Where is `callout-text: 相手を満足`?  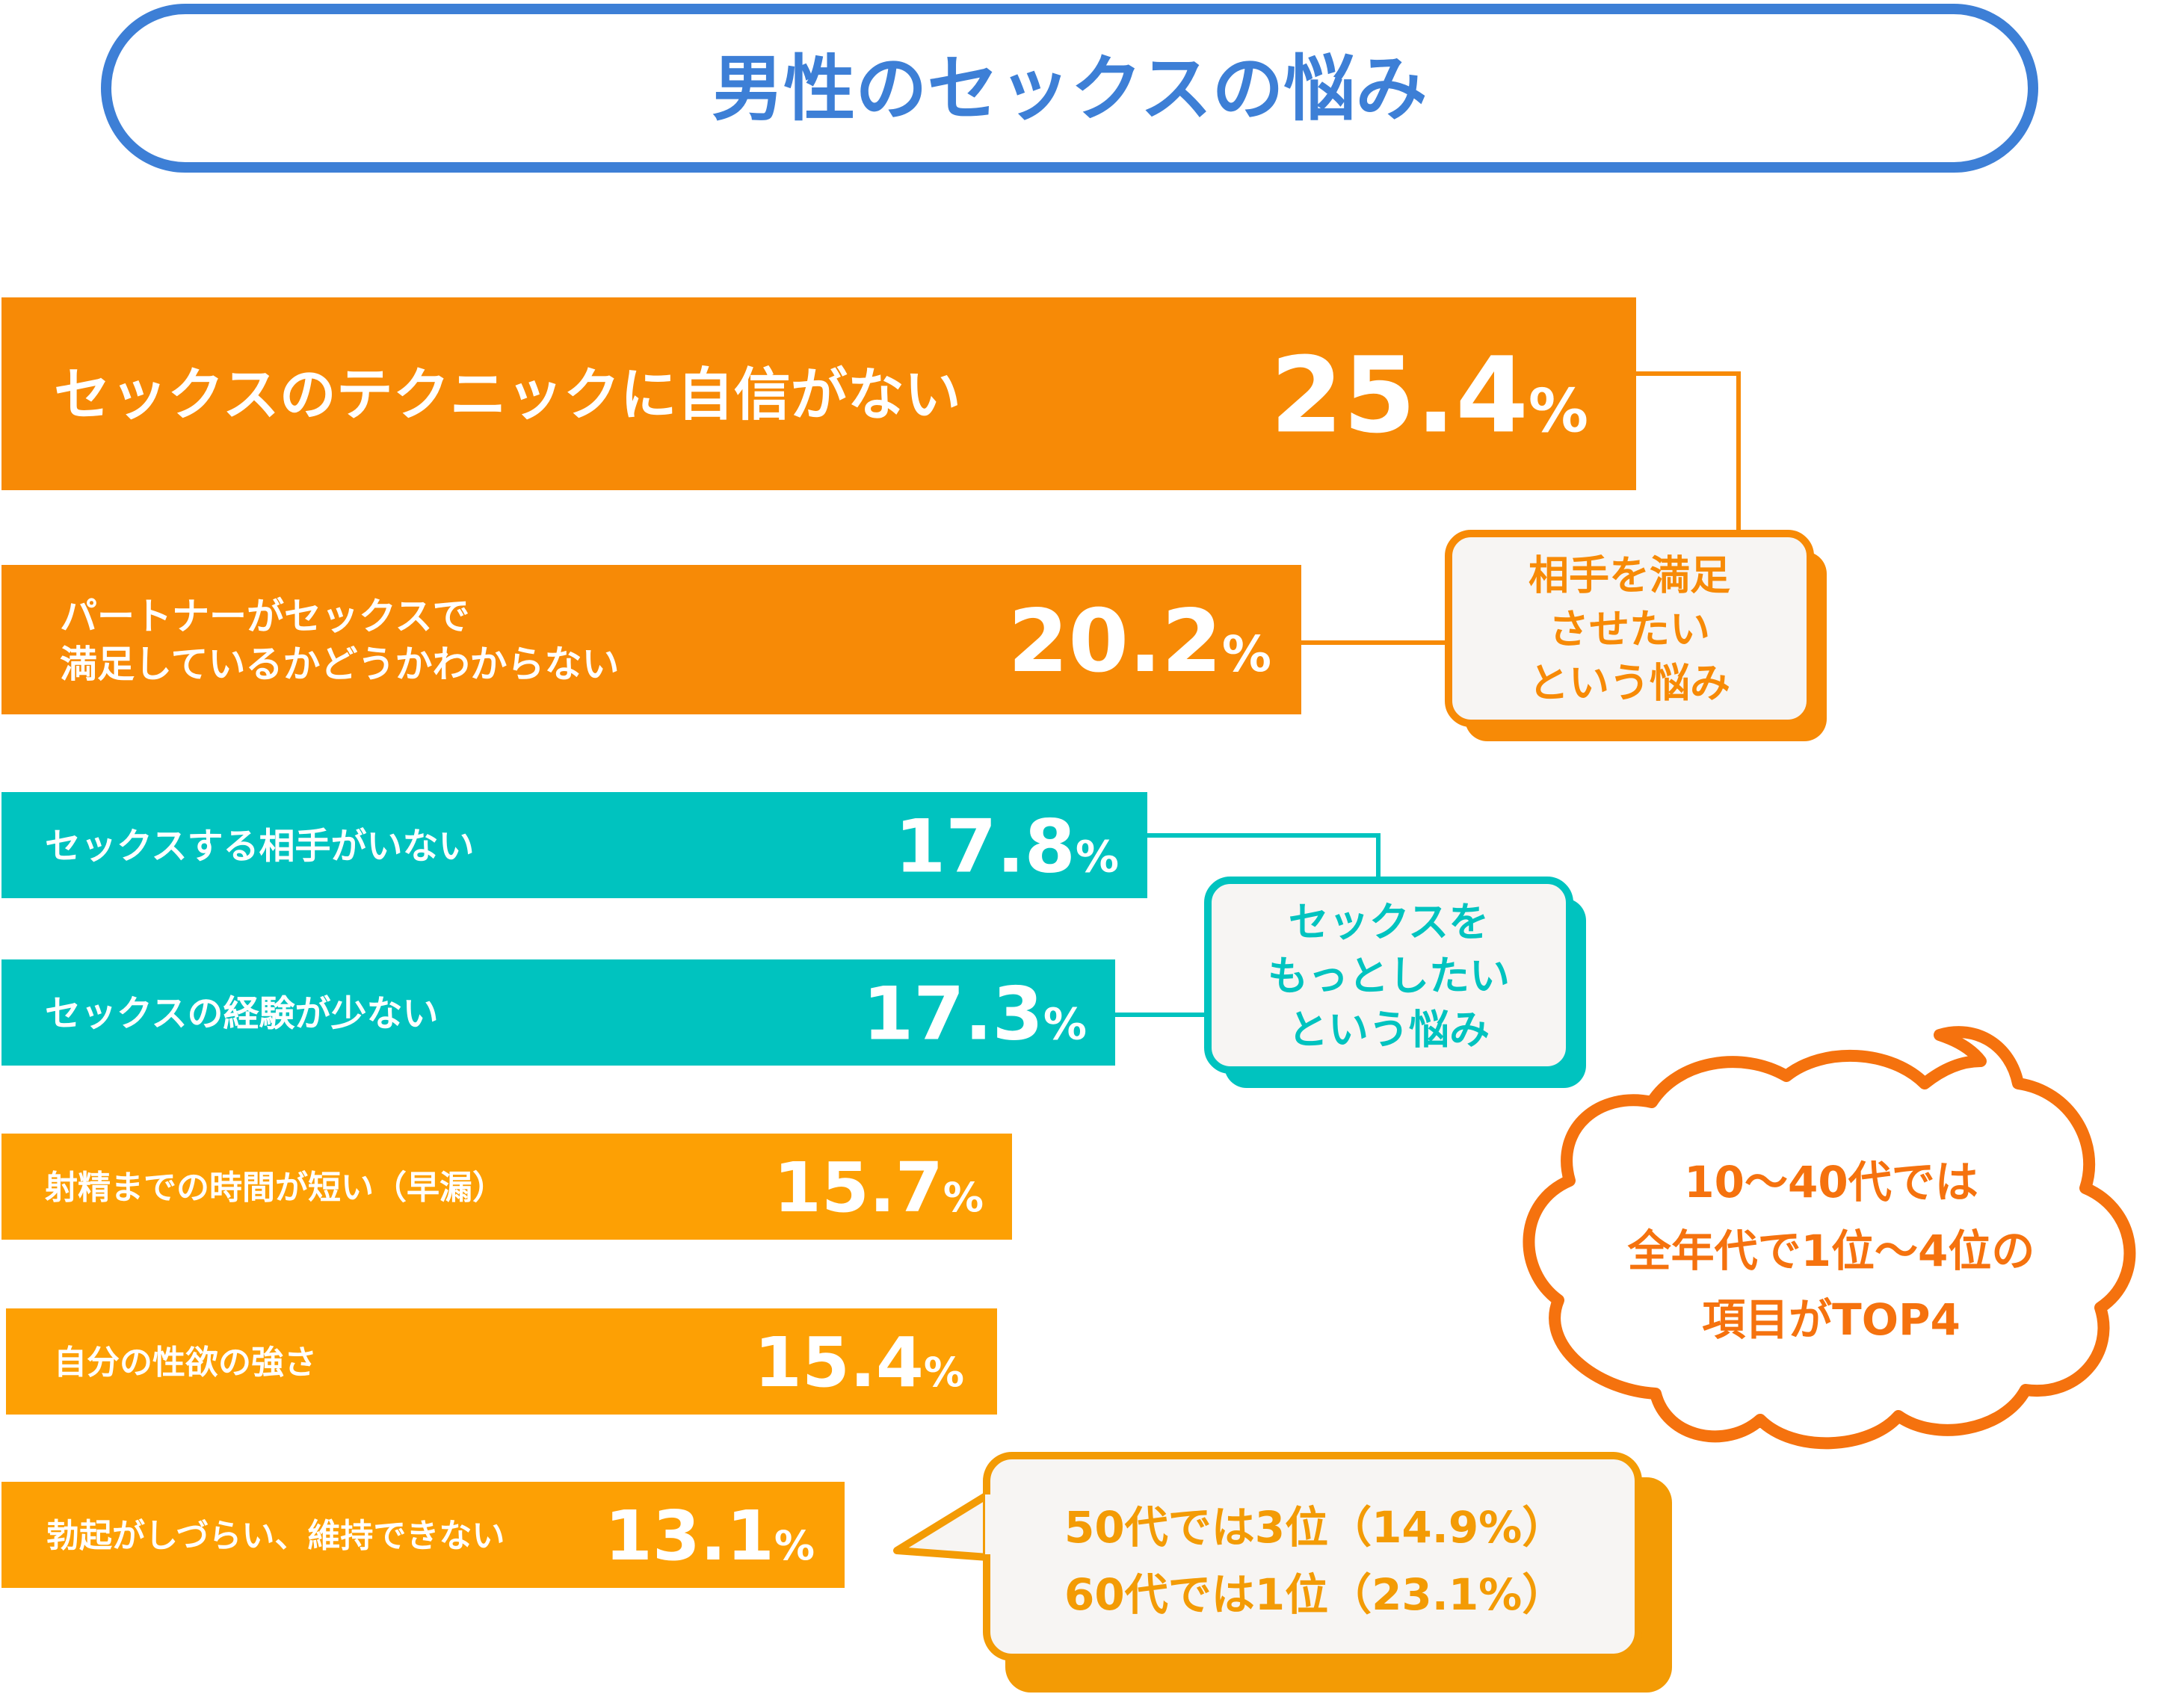 callout-text: 相手を満足 is located at coordinates (1629, 575).